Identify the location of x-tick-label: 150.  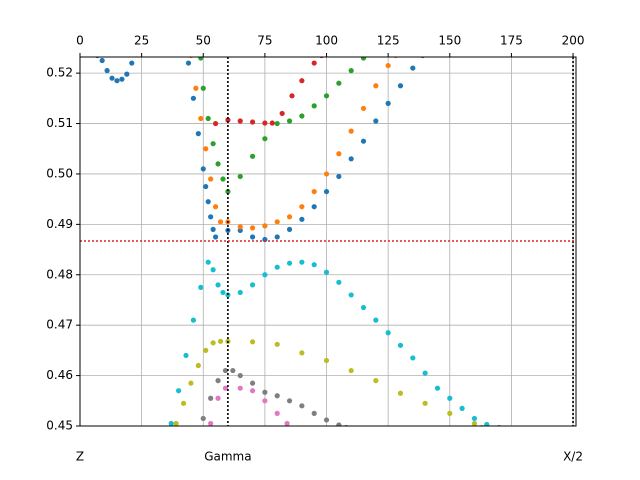
(449, 41).